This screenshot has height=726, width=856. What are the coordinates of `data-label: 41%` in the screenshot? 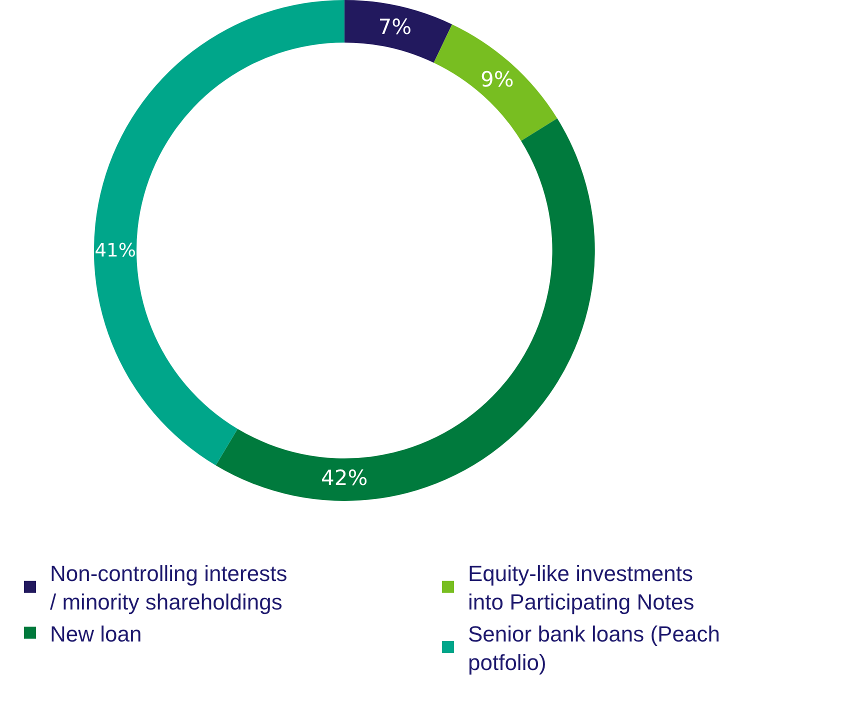 It's located at (115, 251).